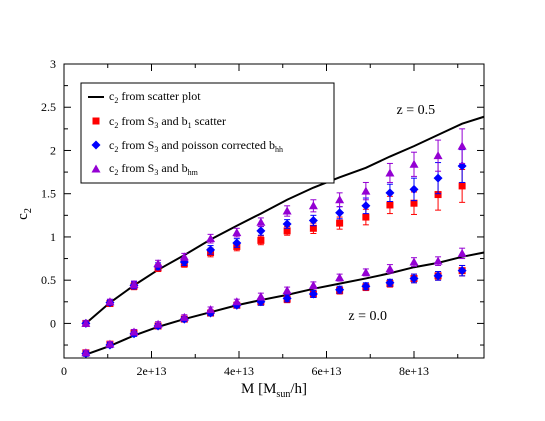  I want to click on legend-box, so click(207, 133).